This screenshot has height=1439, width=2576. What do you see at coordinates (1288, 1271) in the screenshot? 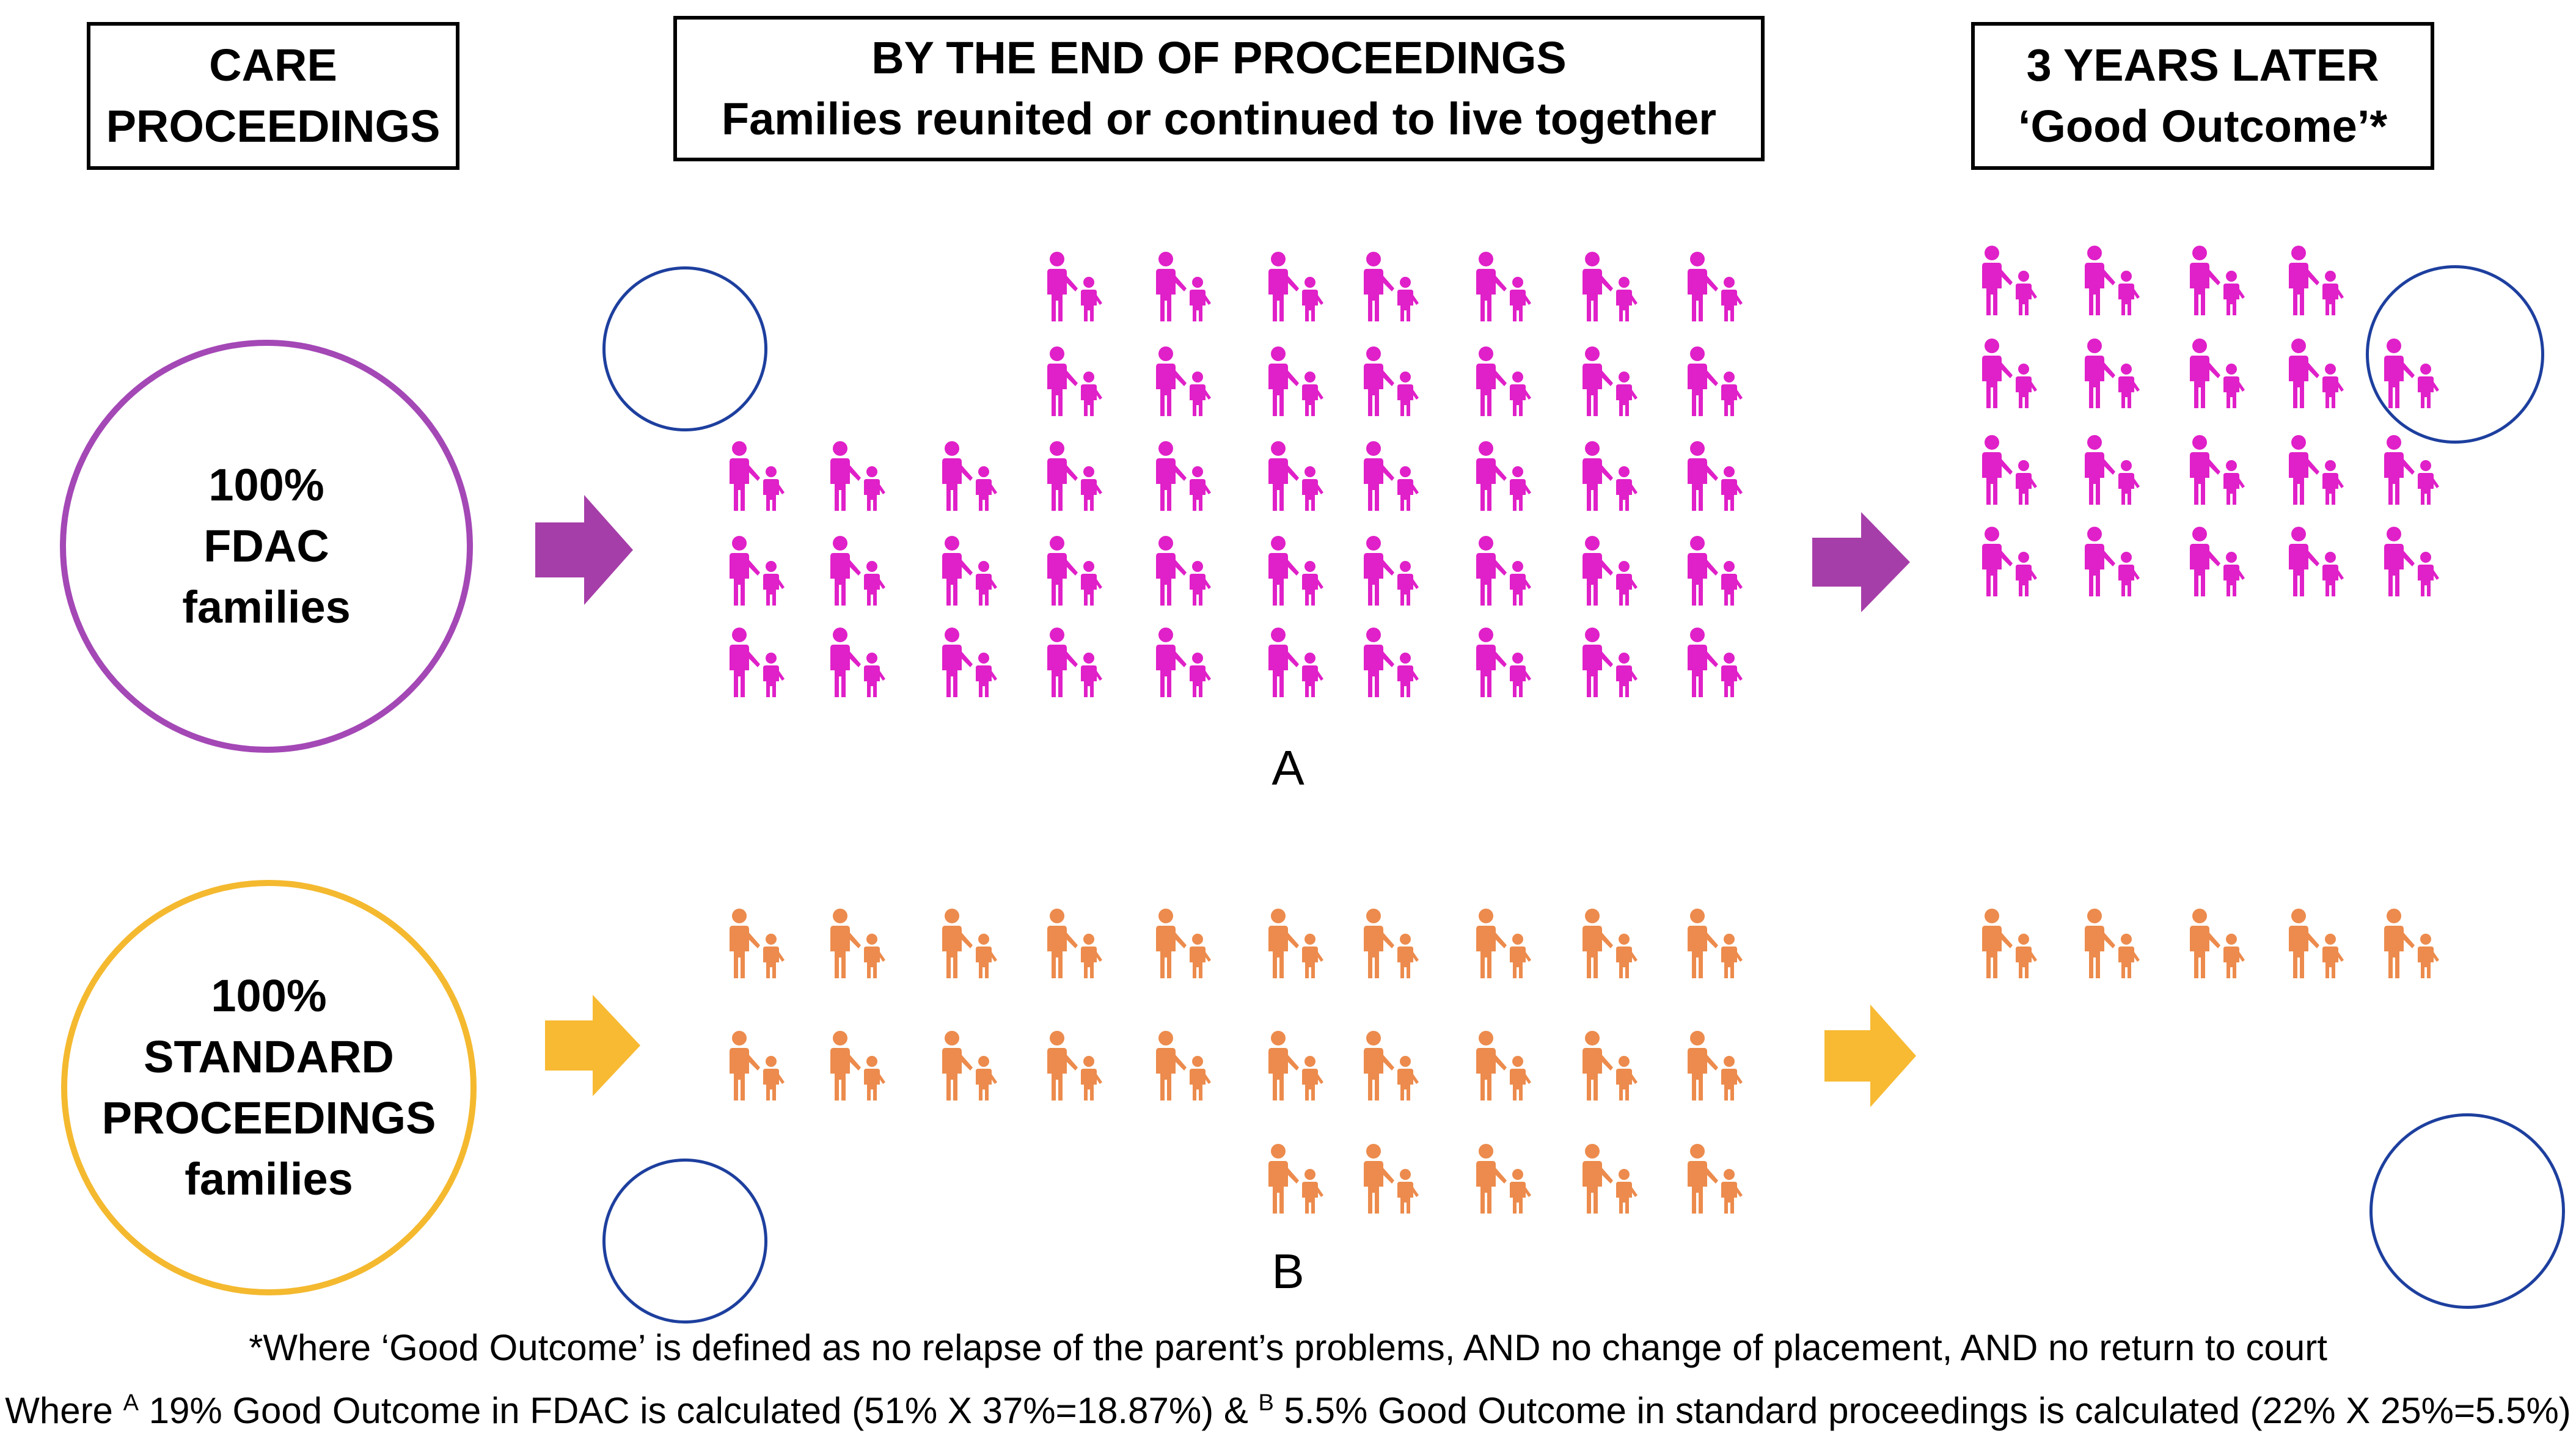
I see `label-b: B` at bounding box center [1288, 1271].